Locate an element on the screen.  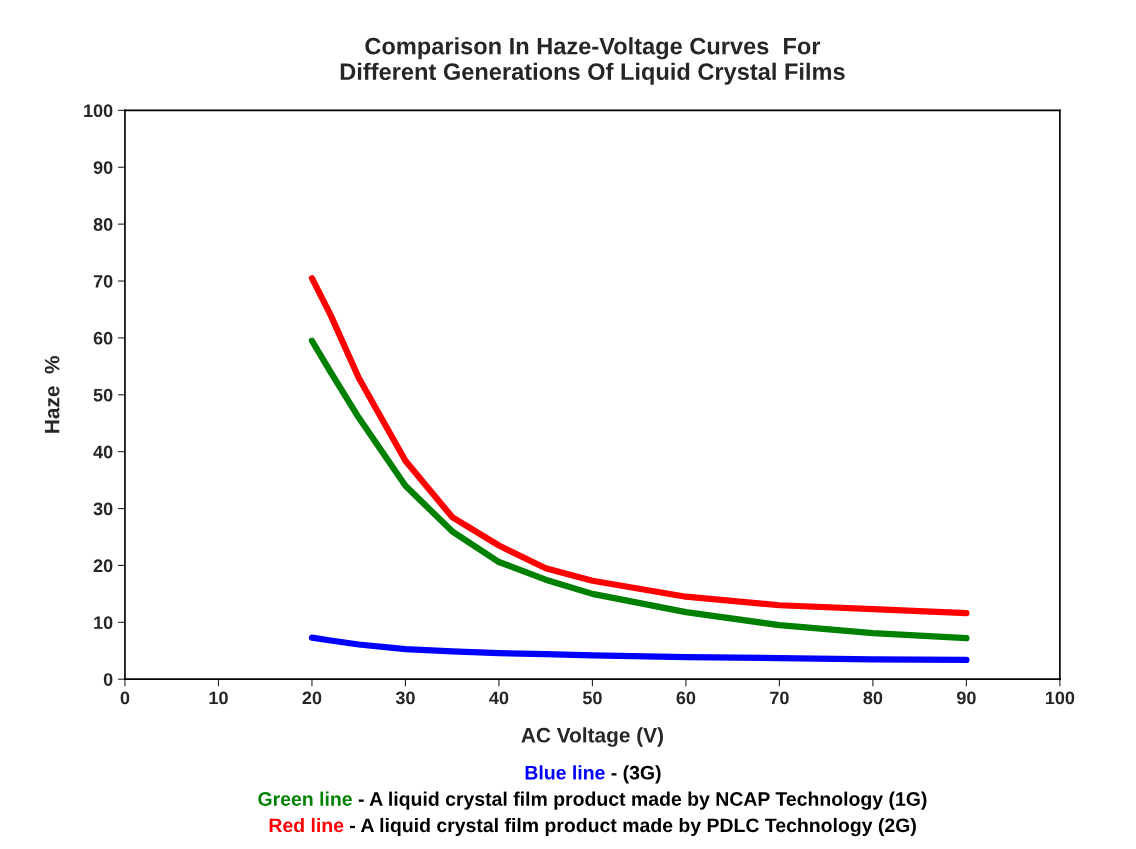
y-axis-title: Haze % is located at coordinates (52, 394).